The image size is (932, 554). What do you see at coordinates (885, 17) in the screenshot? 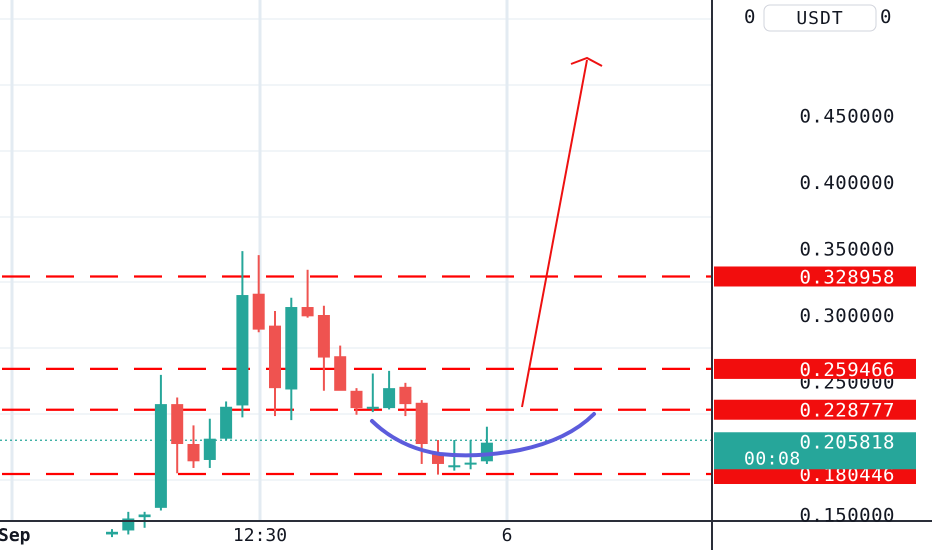
I see `y-tick-label-top-right: 0` at bounding box center [885, 17].